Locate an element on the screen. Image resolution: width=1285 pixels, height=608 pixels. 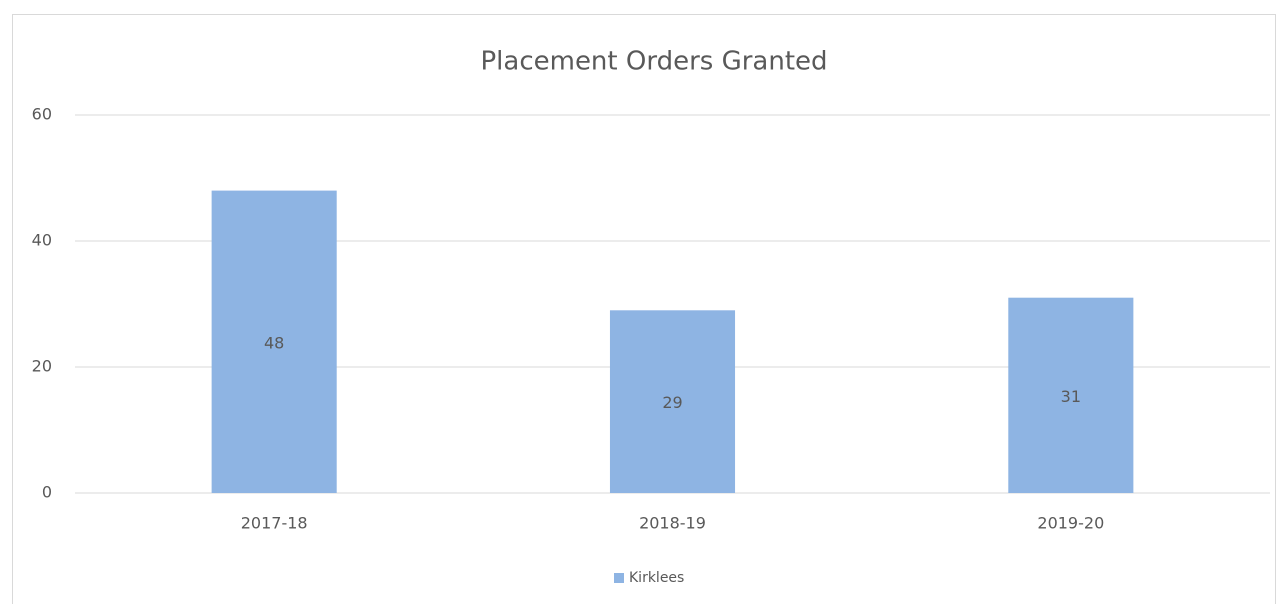
x-tick-label: 2017-18 is located at coordinates (274, 523).